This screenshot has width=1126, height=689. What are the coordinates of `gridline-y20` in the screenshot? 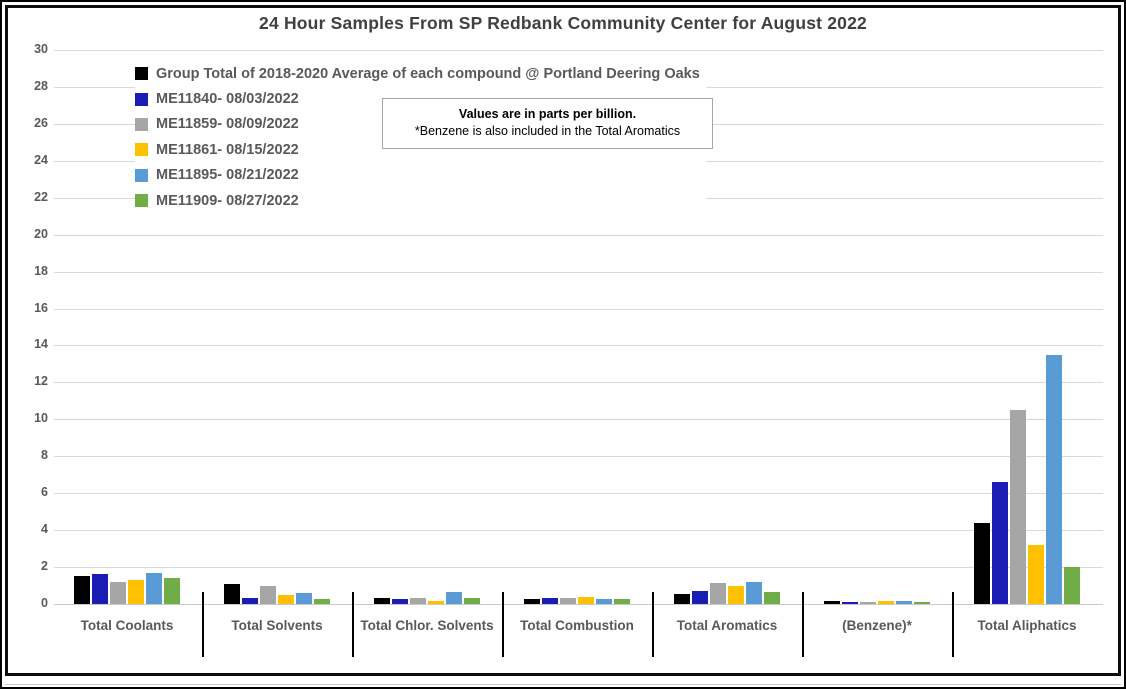 It's located at (578, 235).